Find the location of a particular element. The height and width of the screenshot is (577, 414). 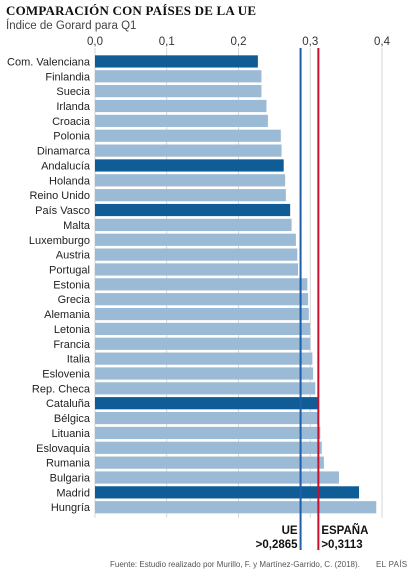

category-label: Bulgaria is located at coordinates (70, 479).